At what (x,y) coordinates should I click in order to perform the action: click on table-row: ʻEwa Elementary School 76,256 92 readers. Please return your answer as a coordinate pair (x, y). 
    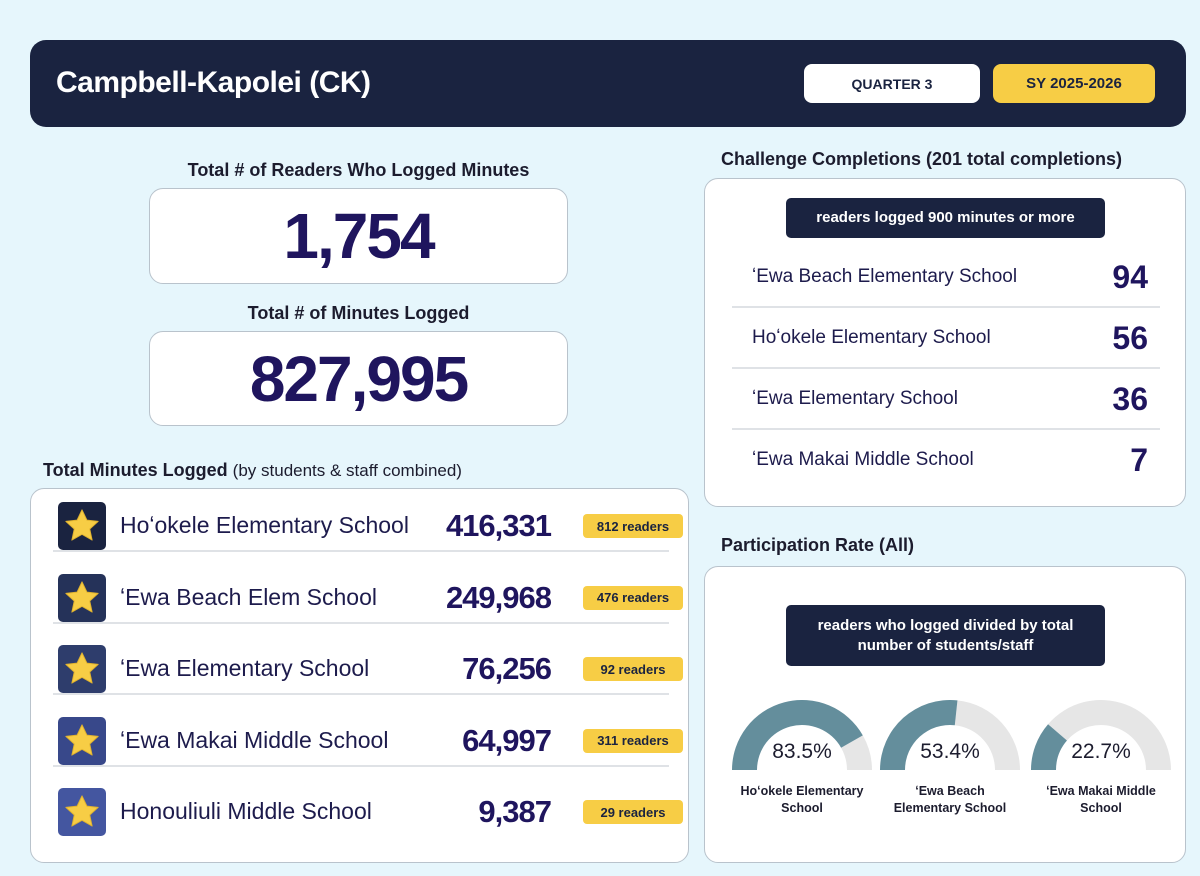
    Looking at the image, I should click on (368, 659).